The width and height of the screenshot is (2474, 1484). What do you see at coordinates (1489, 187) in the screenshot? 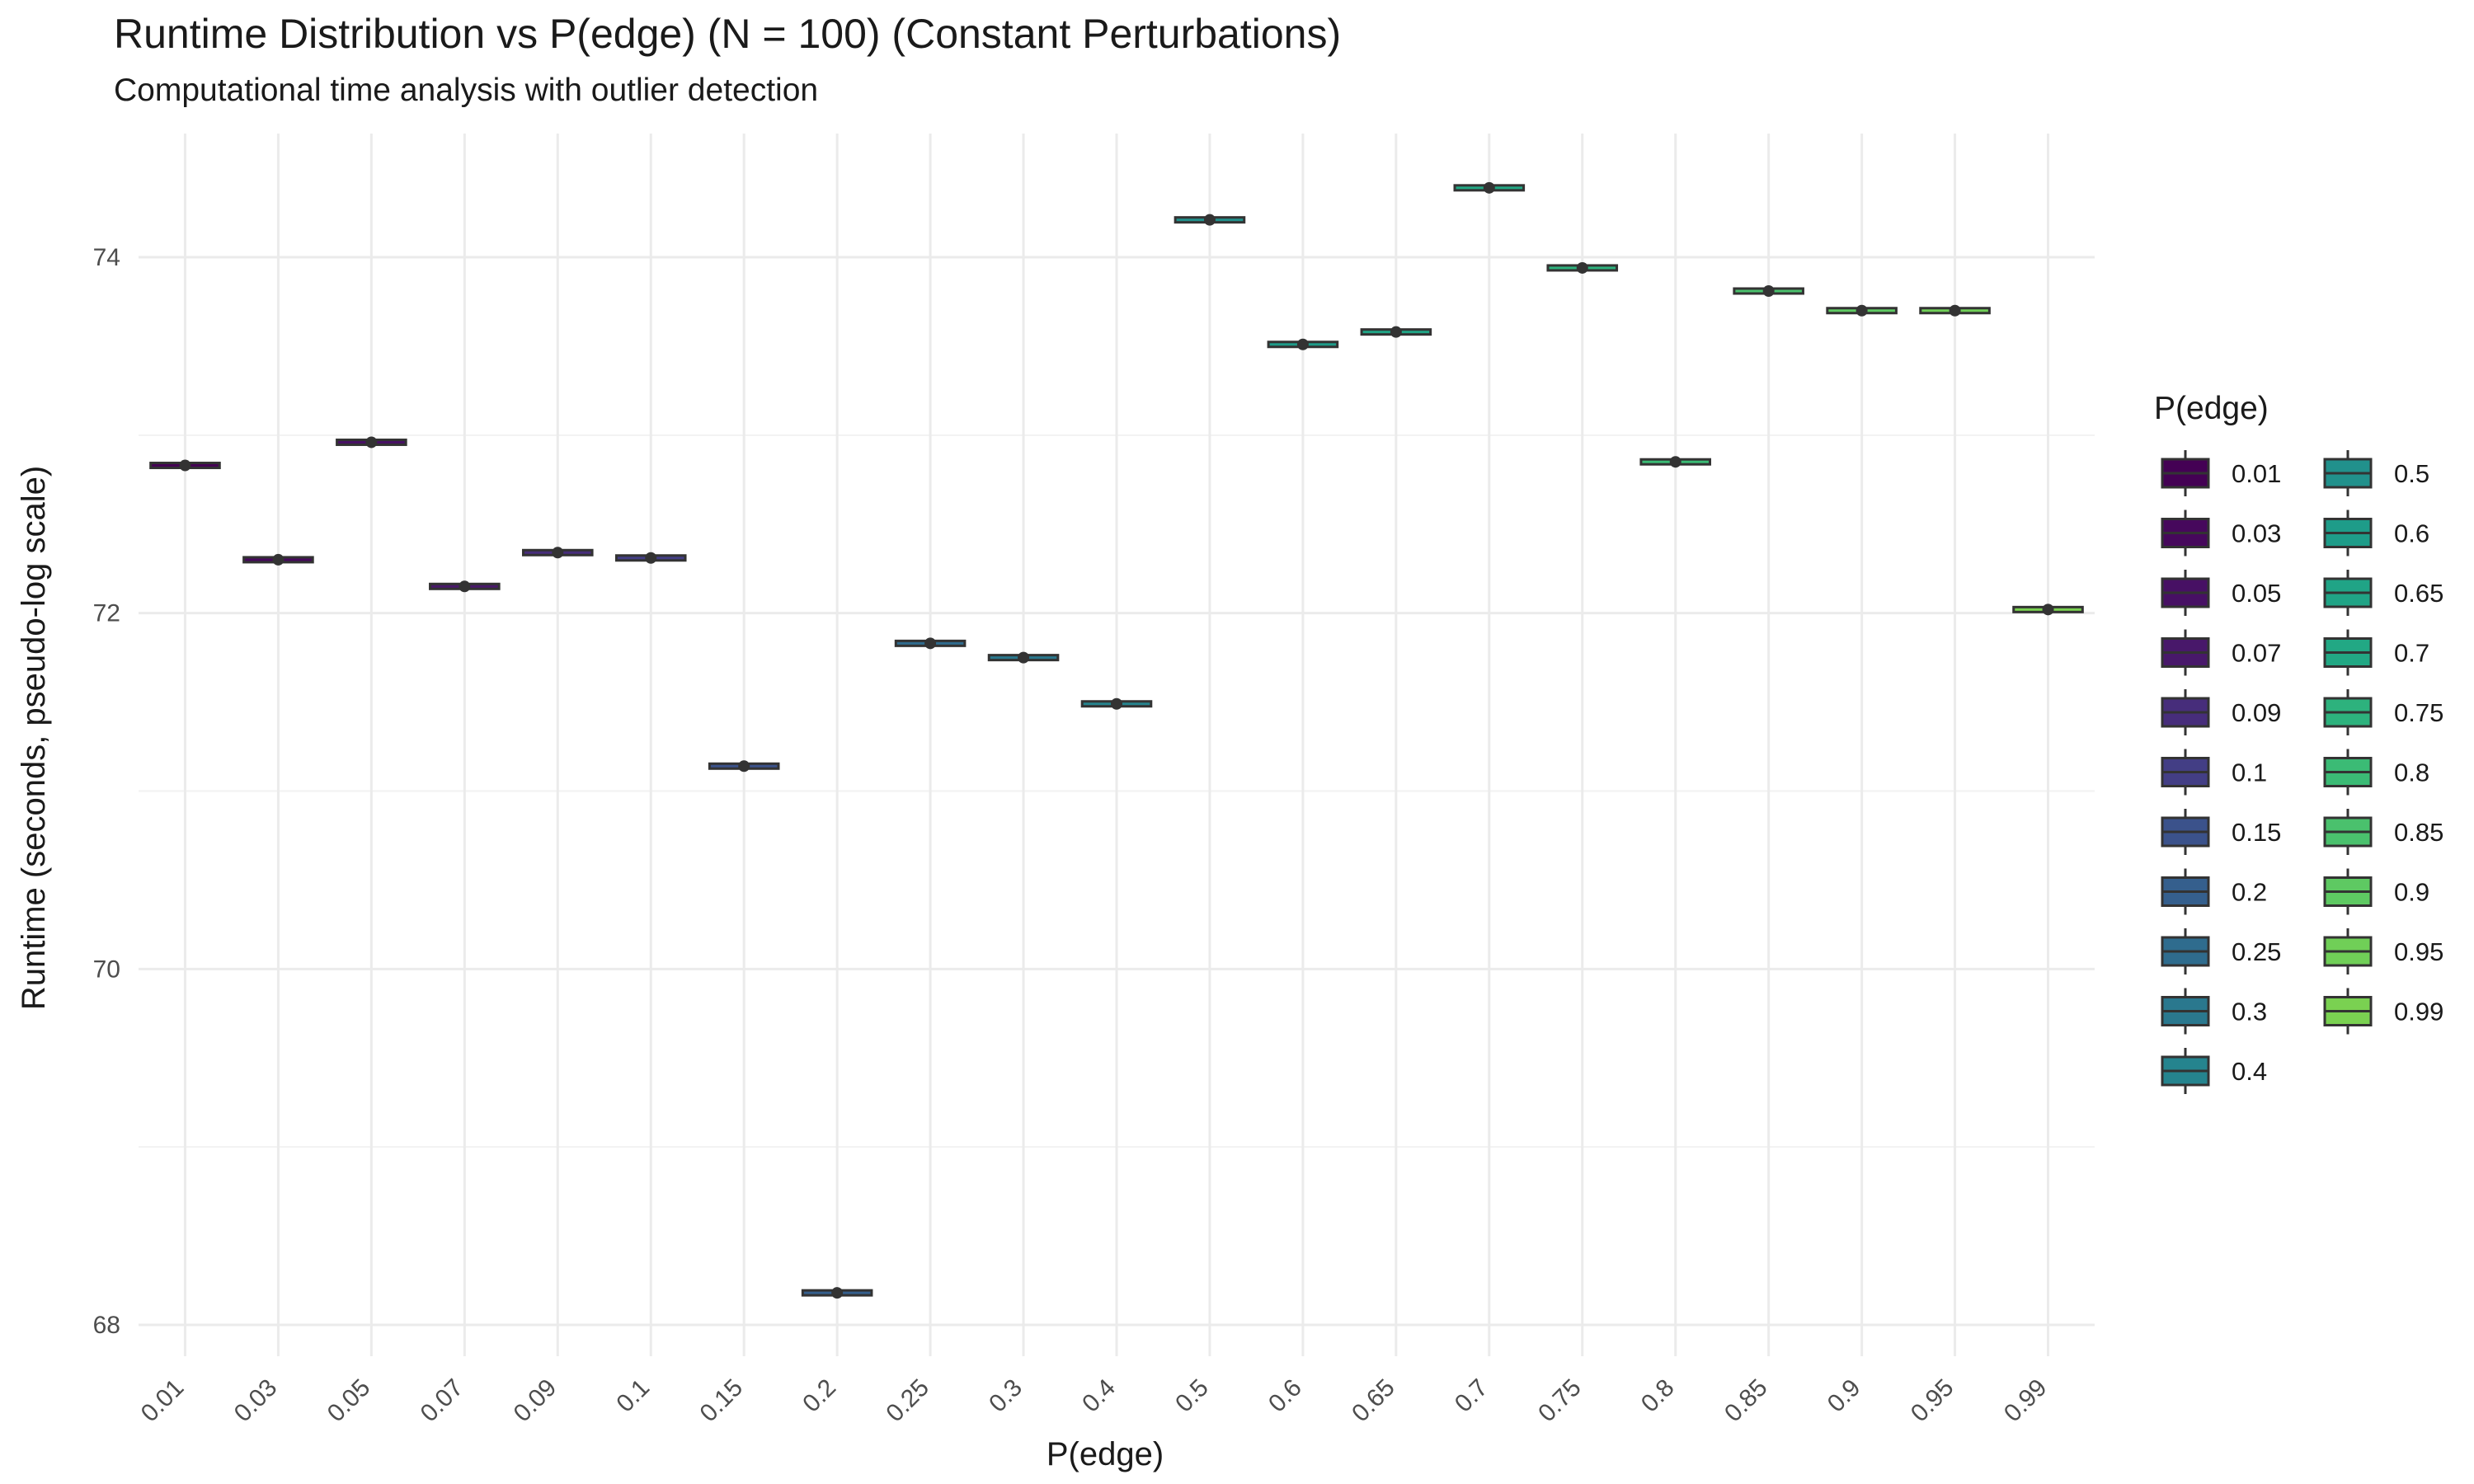
I see `point-0.7` at bounding box center [1489, 187].